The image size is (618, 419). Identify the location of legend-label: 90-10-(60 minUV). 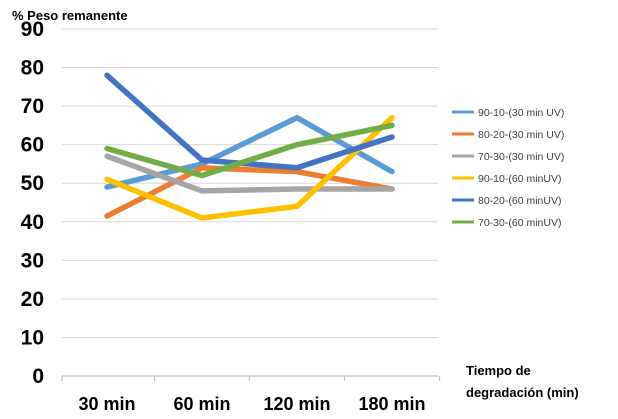
(519, 179).